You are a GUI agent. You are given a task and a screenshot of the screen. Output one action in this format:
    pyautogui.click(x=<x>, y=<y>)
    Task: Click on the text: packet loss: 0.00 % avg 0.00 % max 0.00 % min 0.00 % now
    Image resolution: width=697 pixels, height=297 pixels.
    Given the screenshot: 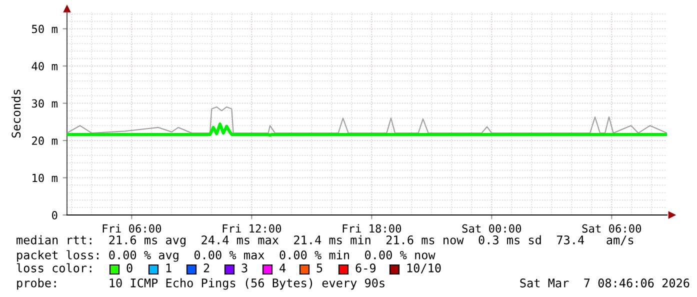 What is the action you would take?
    pyautogui.click(x=226, y=256)
    